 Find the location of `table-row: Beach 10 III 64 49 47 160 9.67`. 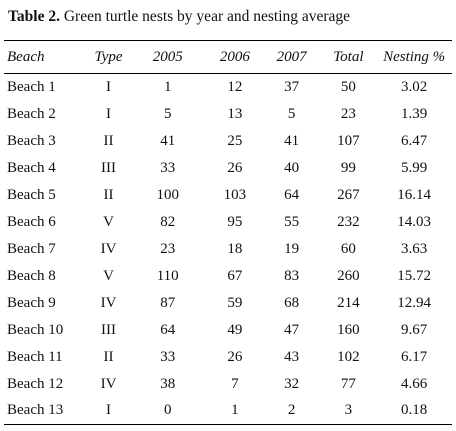

table-row: Beach 10 III 64 49 47 160 9.67 is located at coordinates (228, 330).